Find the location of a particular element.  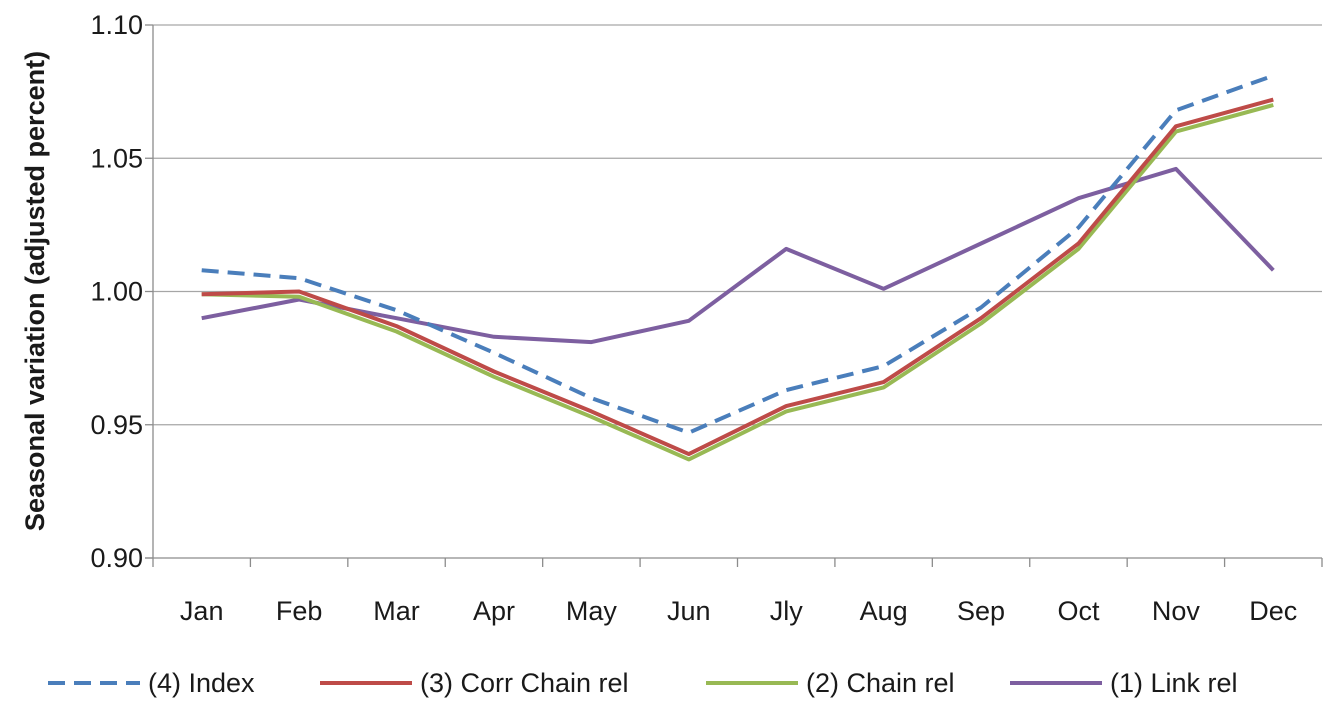

x-tick-label: Jly is located at coordinates (786, 611).